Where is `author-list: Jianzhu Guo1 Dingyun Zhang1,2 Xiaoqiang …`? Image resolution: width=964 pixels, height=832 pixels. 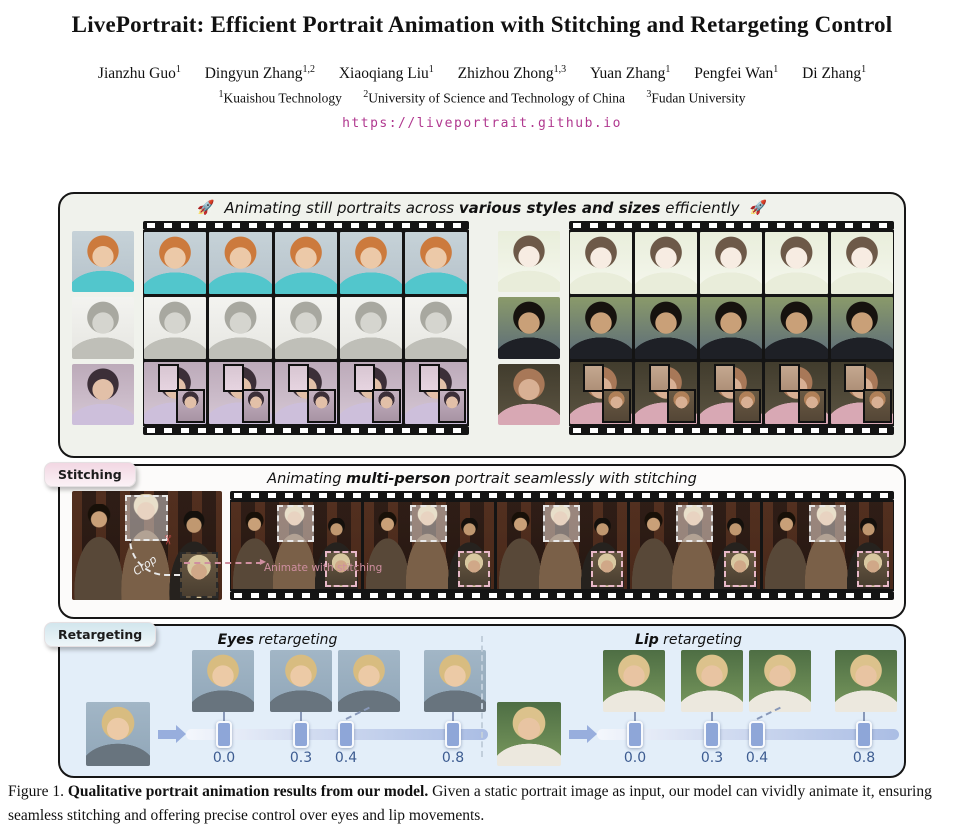
author-list: Jianzhu Guo1 Dingyun Zhang1,2 Xiaoqiang … is located at coordinates (482, 73).